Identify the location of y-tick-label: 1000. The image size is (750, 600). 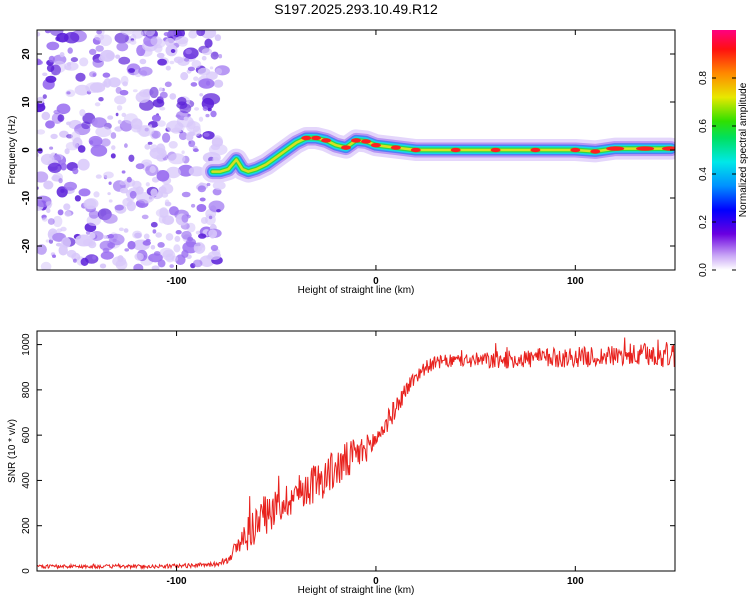
(26, 344).